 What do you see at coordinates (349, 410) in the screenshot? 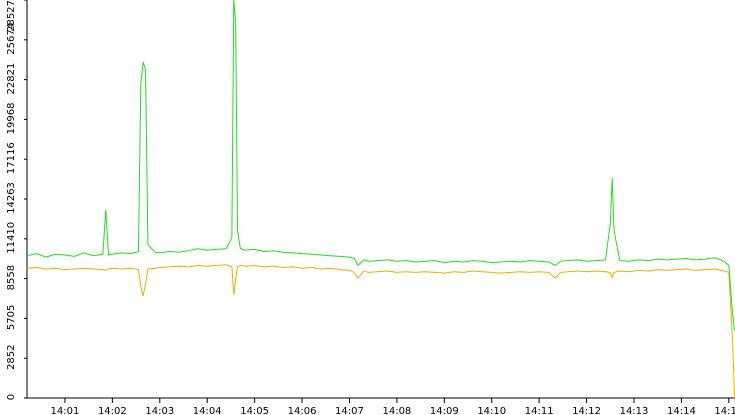
I see `x-tick-label: 14:07` at bounding box center [349, 410].